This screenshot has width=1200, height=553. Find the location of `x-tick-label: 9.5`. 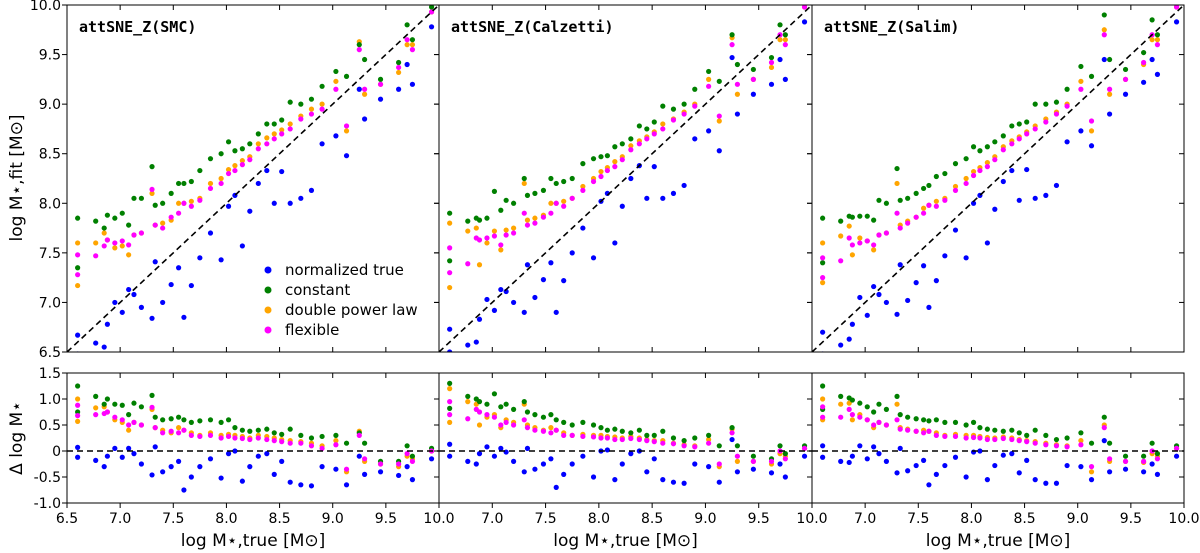

x-tick-label: 9.5 is located at coordinates (386, 519).